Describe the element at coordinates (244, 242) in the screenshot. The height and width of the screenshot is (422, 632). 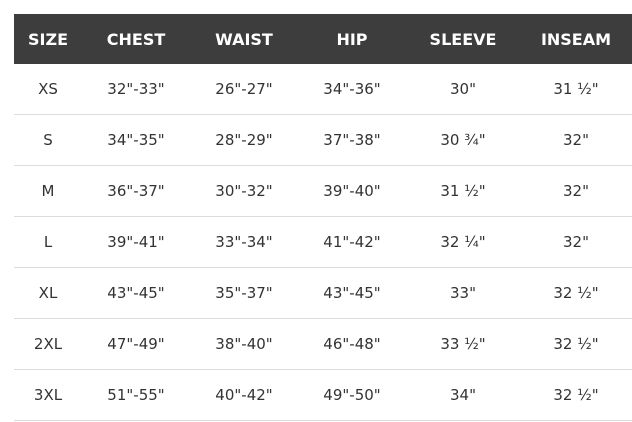
I see `table-cell: 33"-34"` at that location.